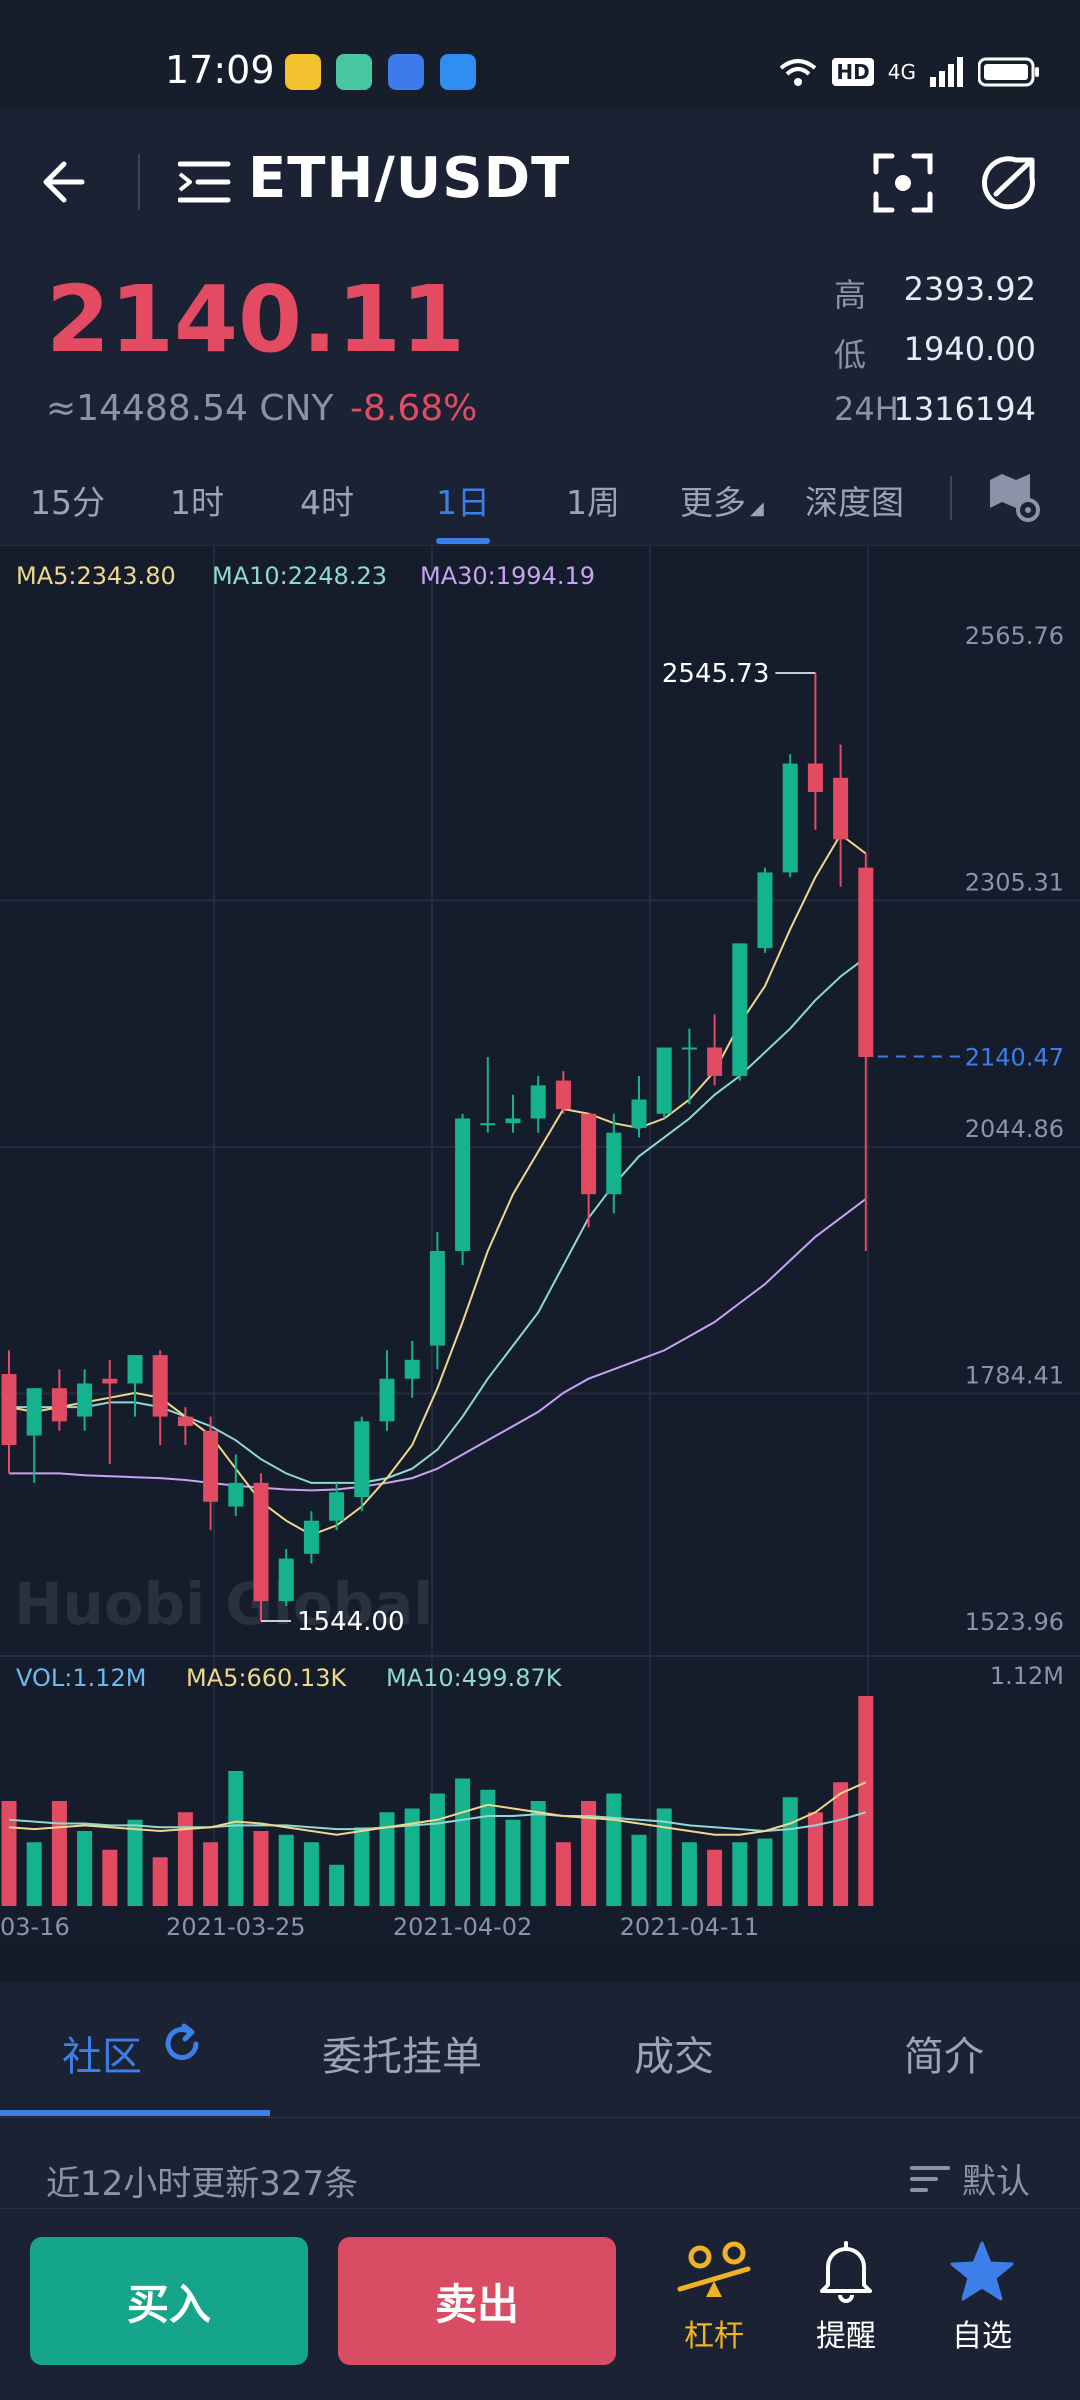 This screenshot has width=1080, height=2400. What do you see at coordinates (593, 502) in the screenshot?
I see `tab-1w: 1周` at bounding box center [593, 502].